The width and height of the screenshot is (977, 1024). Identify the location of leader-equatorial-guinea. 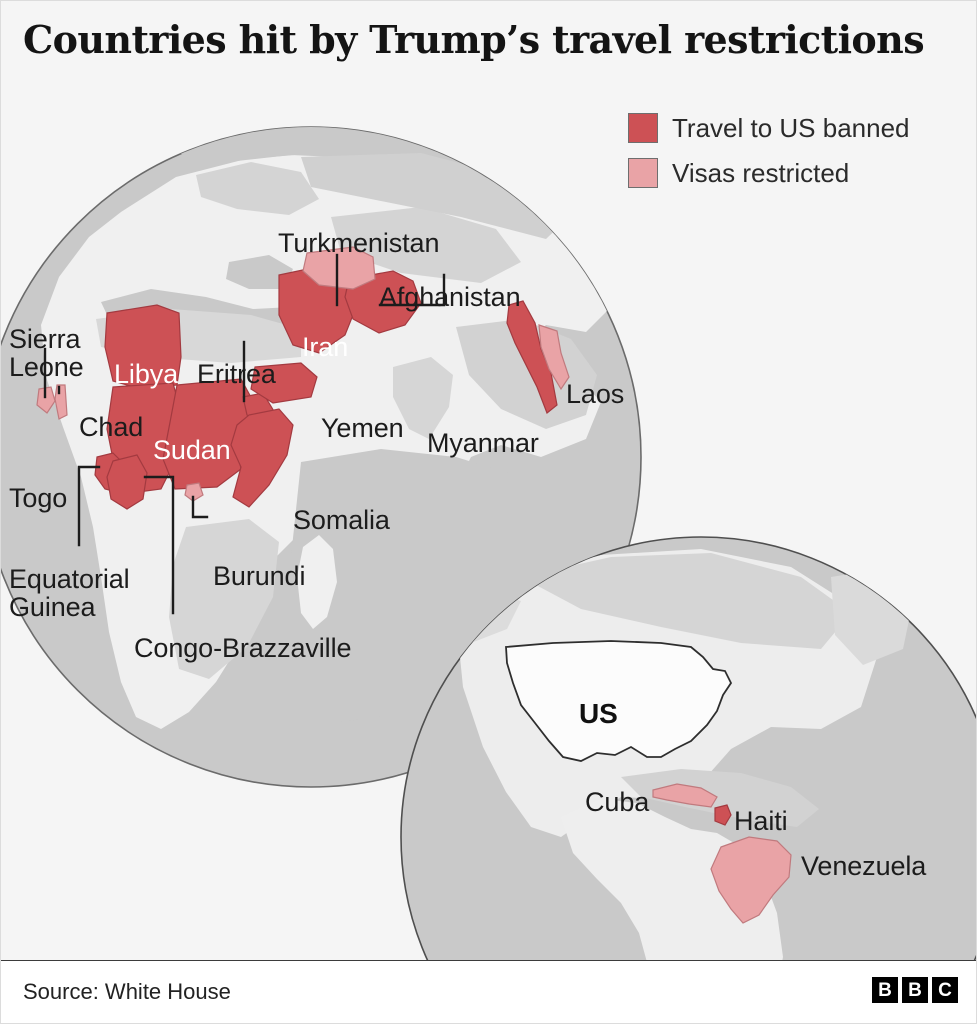
(89, 506).